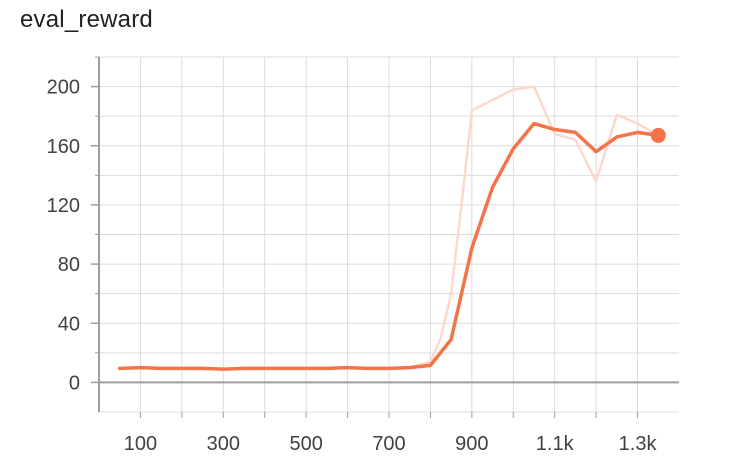 This screenshot has width=744, height=466. Describe the element at coordinates (69, 265) in the screenshot. I see `y-tick-label: 80` at that location.